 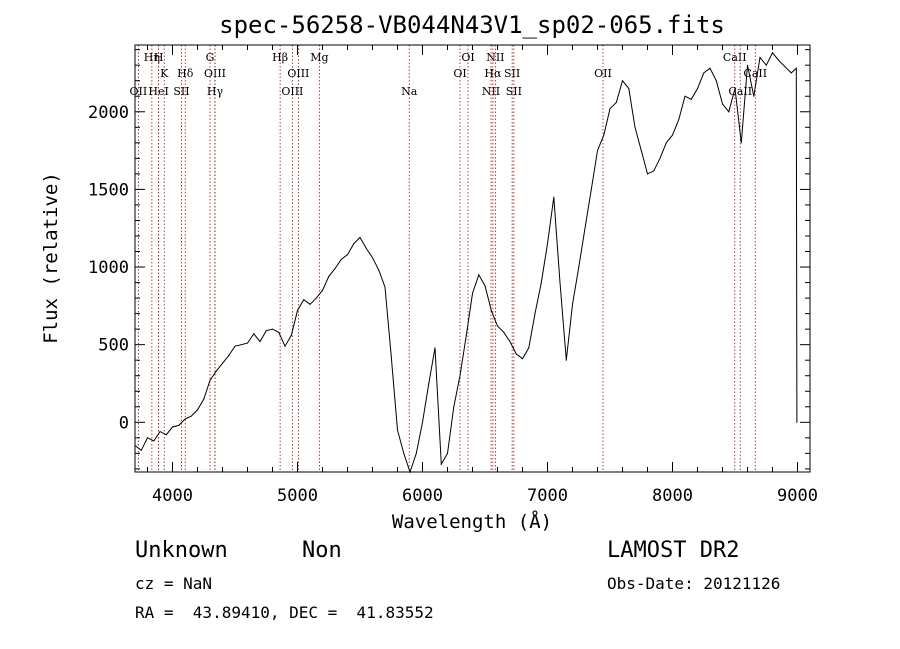 I want to click on x-axis-label: Wavelength (Å), so click(x=472, y=521).